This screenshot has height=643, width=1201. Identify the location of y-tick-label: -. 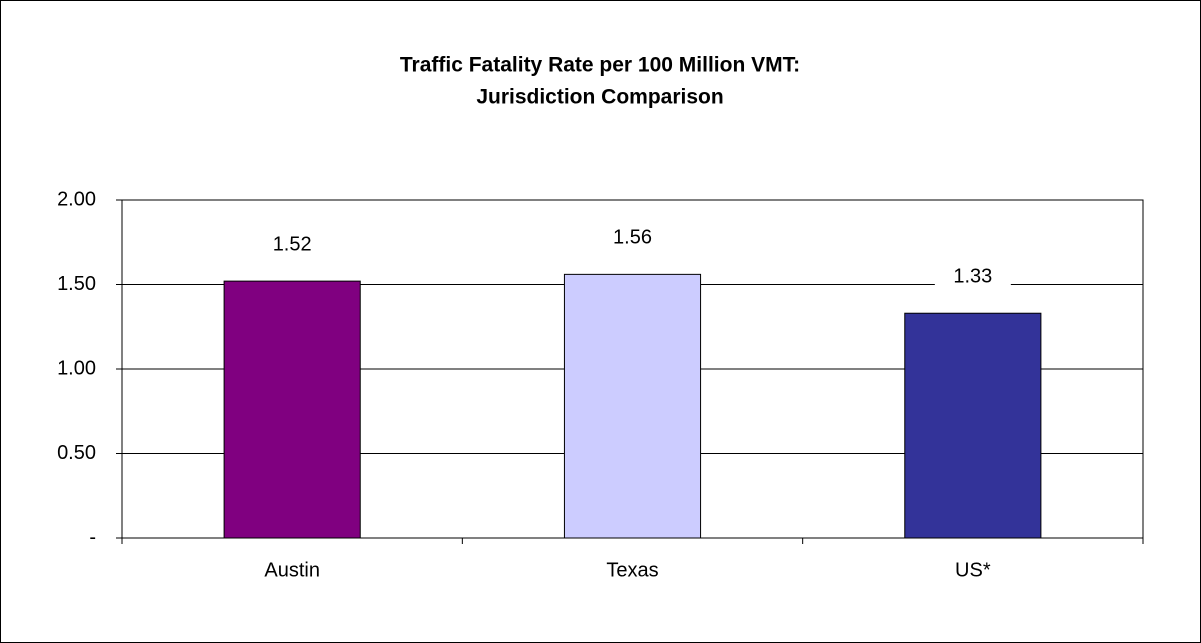
(92, 537).